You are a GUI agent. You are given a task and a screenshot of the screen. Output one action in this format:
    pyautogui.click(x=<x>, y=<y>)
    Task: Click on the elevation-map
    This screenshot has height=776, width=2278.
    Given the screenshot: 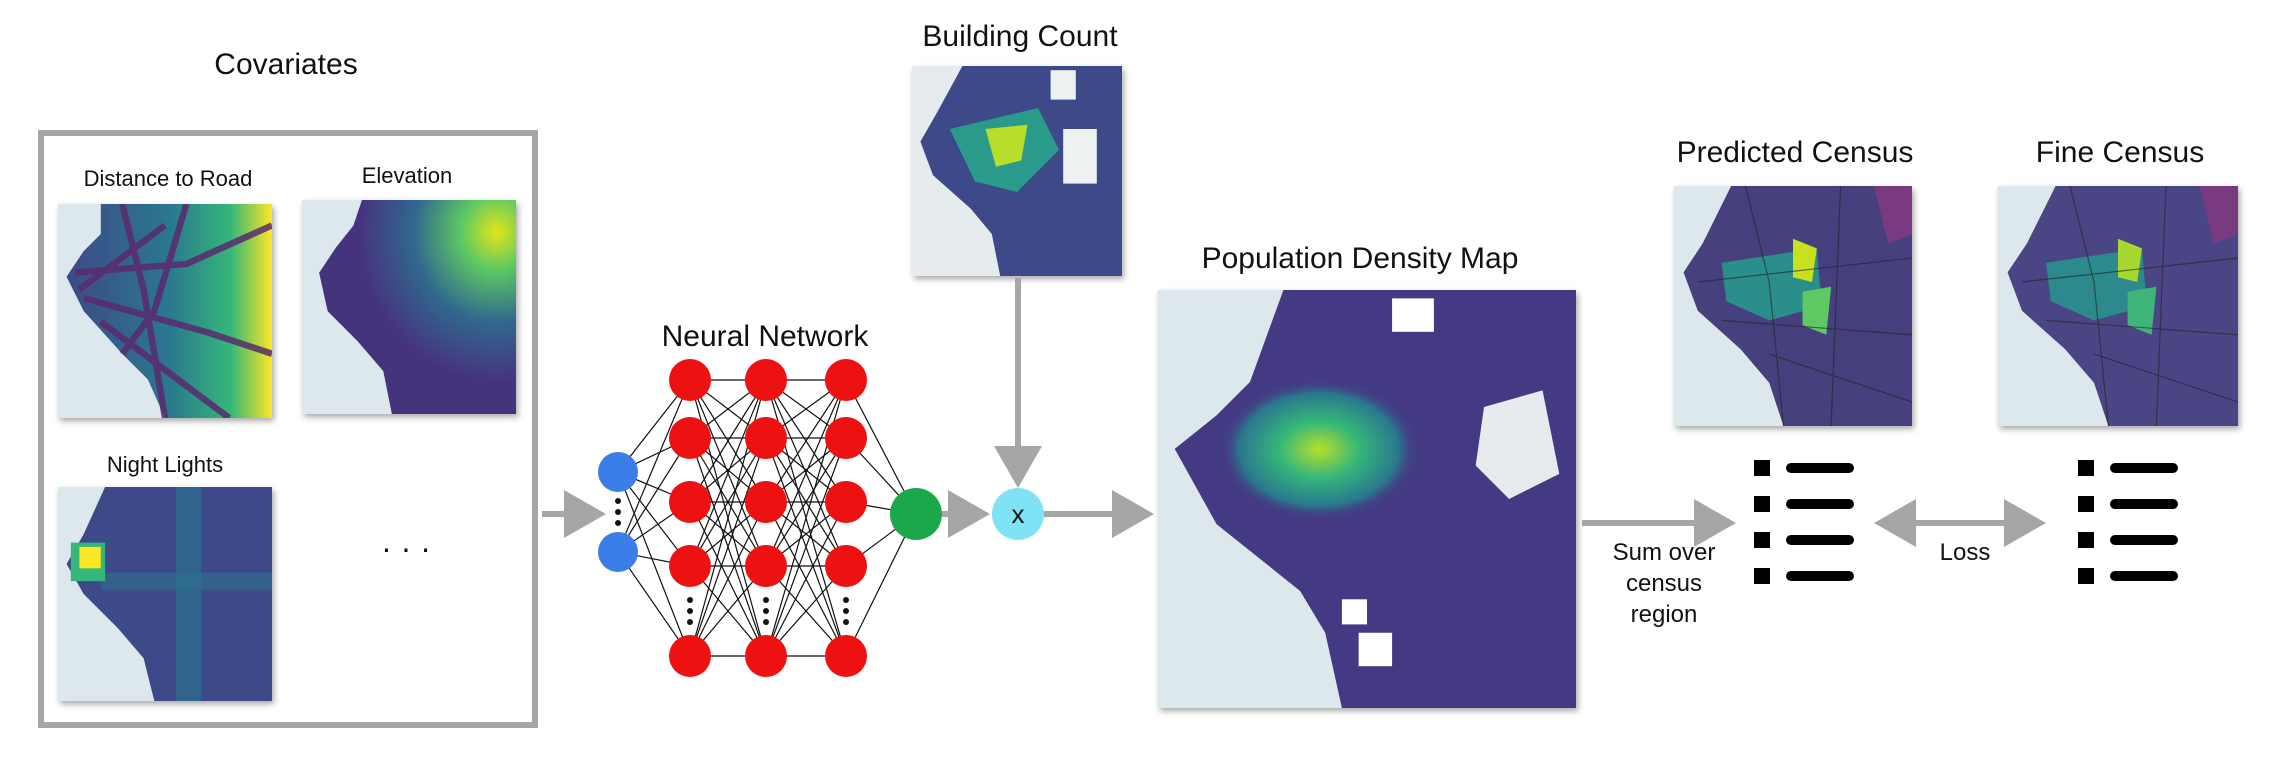 What is the action you would take?
    pyautogui.click(x=409, y=307)
    